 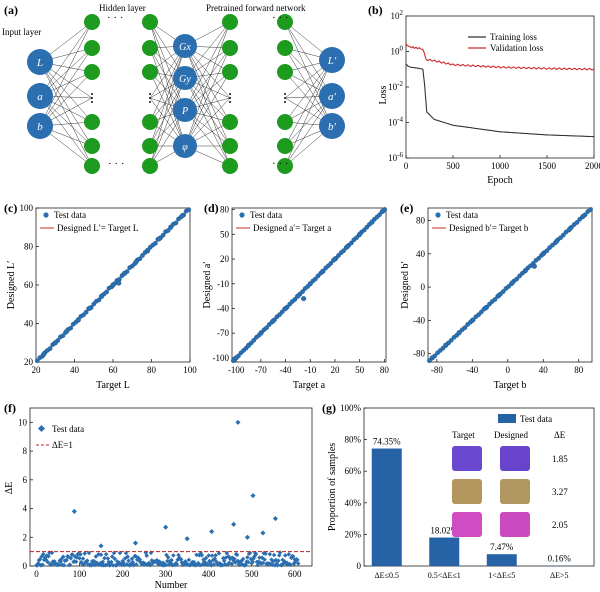 I want to click on g-ticks: 0 20% 40% 60% 80% 100%, so click(x=353, y=487).